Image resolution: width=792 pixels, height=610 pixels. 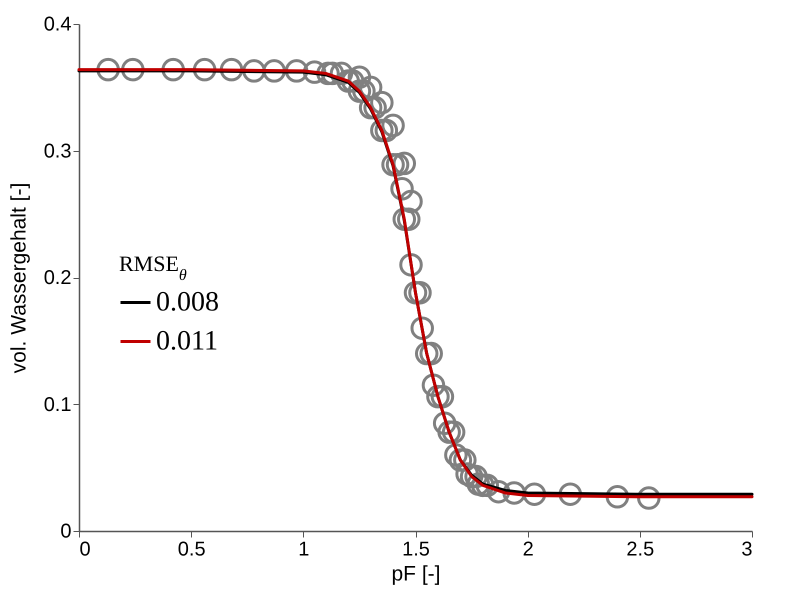 What do you see at coordinates (528, 549) in the screenshot?
I see `x-tick-label: 2` at bounding box center [528, 549].